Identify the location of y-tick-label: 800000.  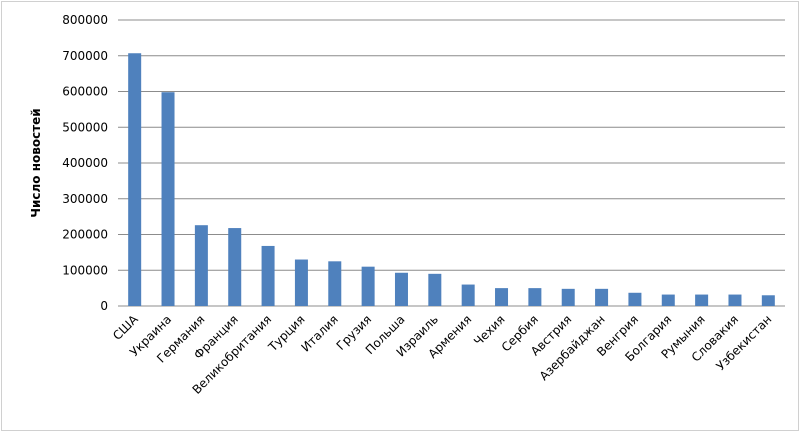
(85, 20).